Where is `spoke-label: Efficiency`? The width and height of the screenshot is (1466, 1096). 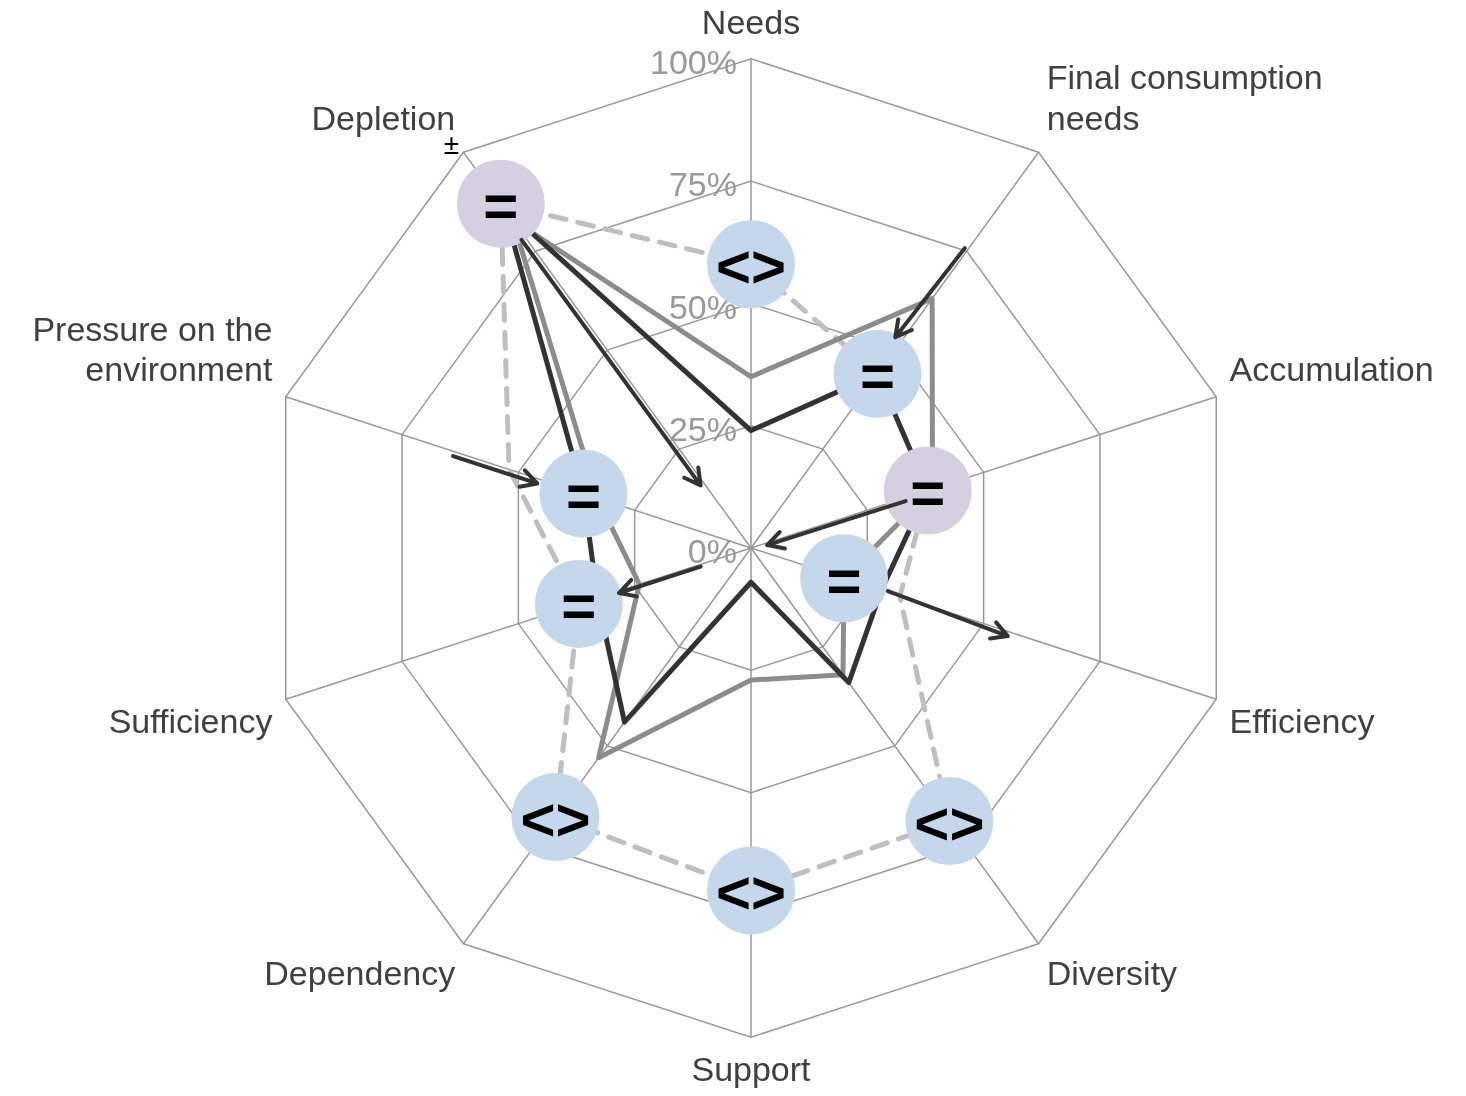 spoke-label: Efficiency is located at coordinates (1302, 721).